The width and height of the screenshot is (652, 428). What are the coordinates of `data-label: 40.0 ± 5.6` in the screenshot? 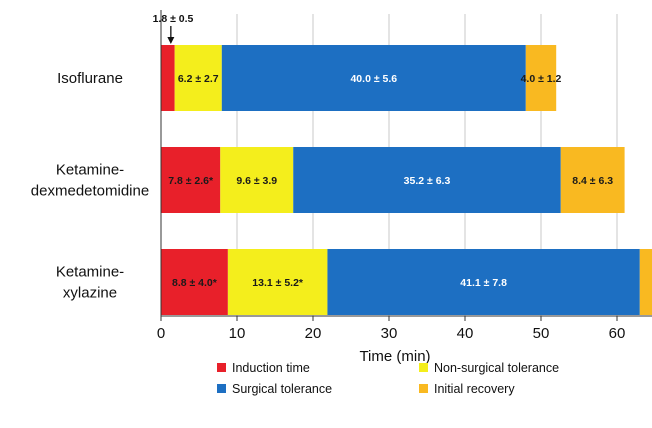 It's located at (373, 79).